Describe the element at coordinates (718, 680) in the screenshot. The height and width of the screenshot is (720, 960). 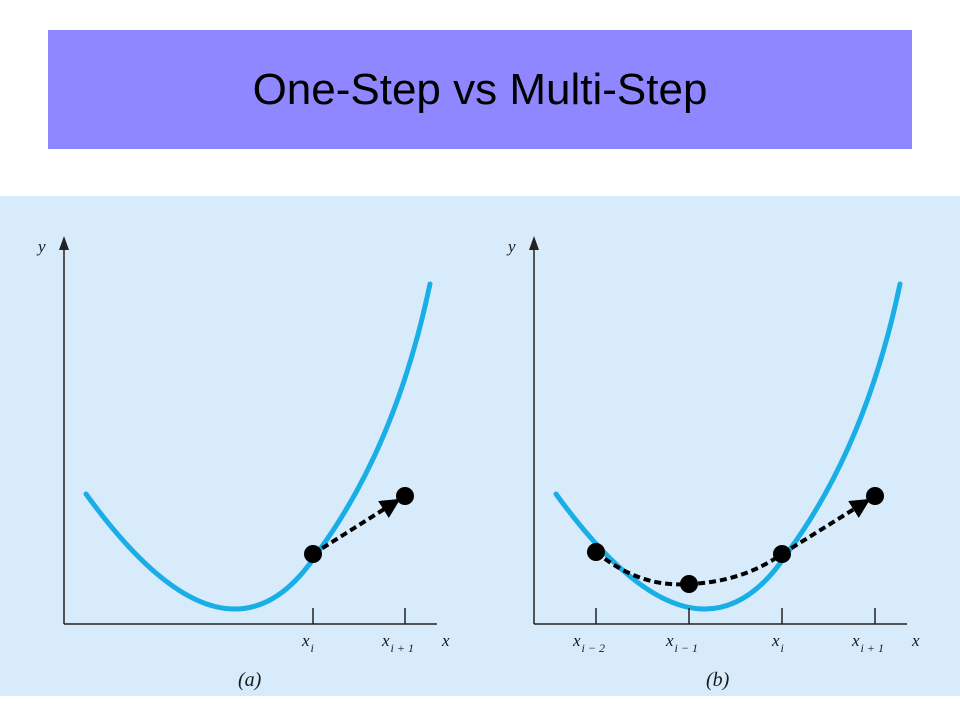
I see `caption-b: (b)` at that location.